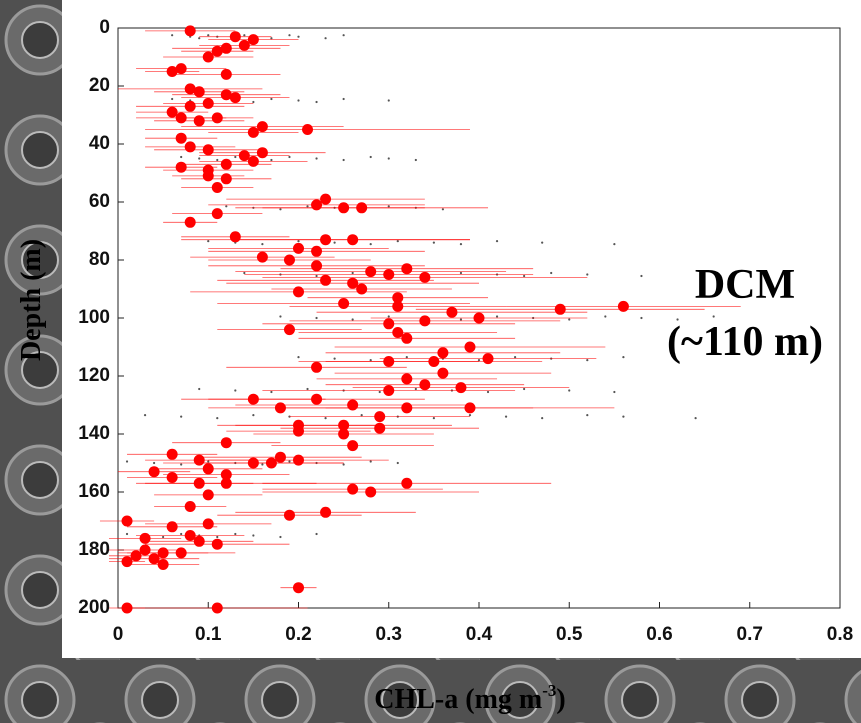 The height and width of the screenshot is (723, 861). What do you see at coordinates (745, 342) in the screenshot?
I see `annotation: (~110 m)` at bounding box center [745, 342].